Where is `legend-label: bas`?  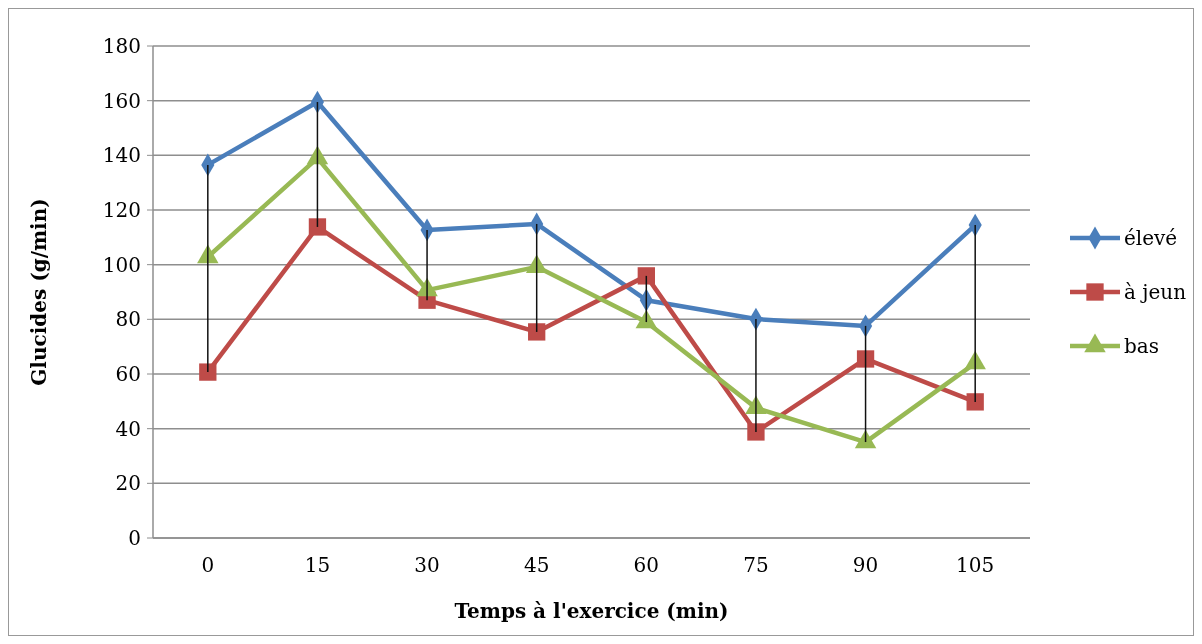
legend-label: bas is located at coordinates (1141, 346).